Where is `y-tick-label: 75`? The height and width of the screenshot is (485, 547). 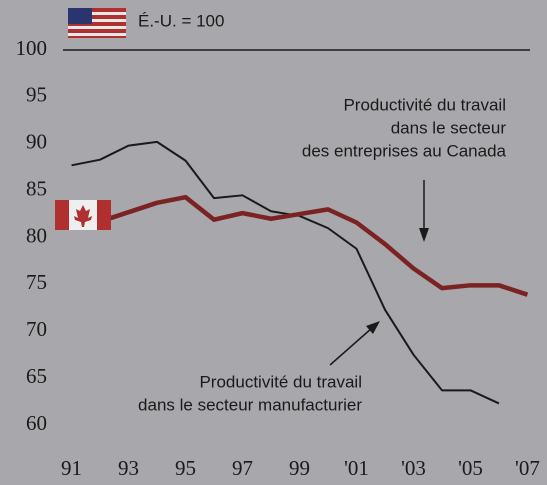
y-tick-label: 75 is located at coordinates (36, 282).